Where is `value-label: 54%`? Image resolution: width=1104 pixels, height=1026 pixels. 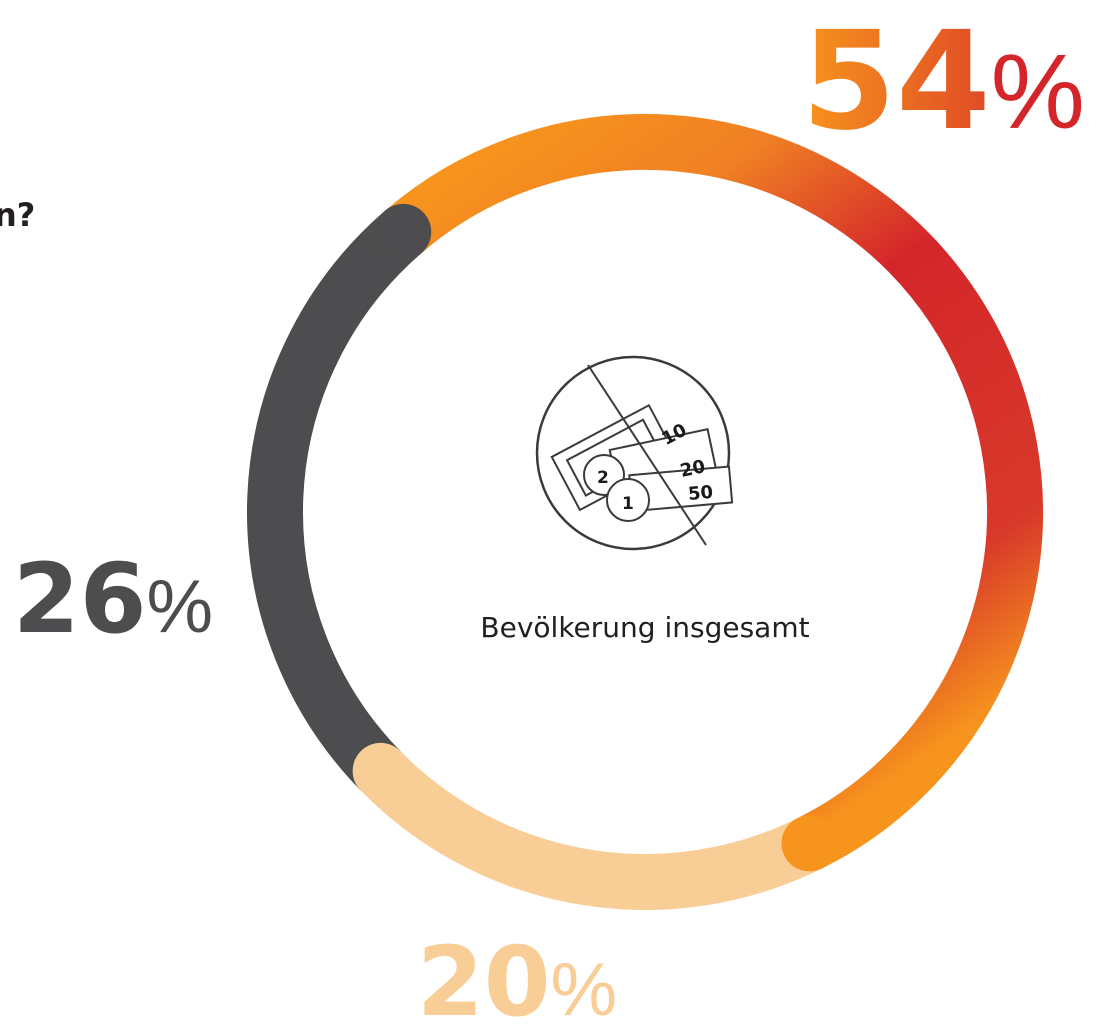 value-label: 54% is located at coordinates (943, 82).